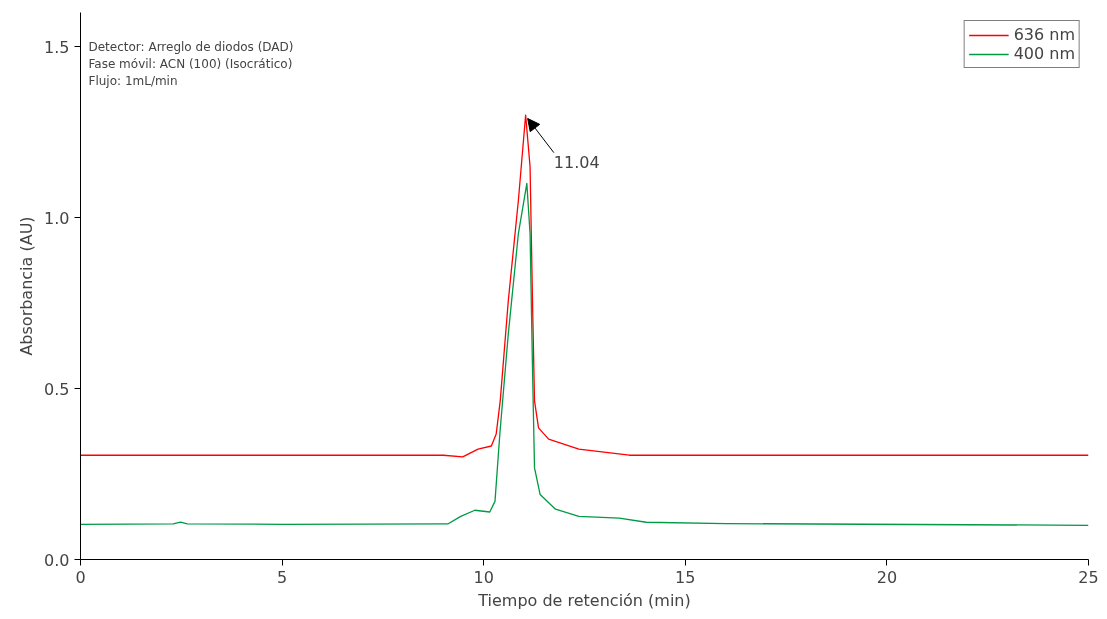 This screenshot has width=1107, height=619. What do you see at coordinates (57, 560) in the screenshot?
I see `y-tick-label: 0.0` at bounding box center [57, 560].